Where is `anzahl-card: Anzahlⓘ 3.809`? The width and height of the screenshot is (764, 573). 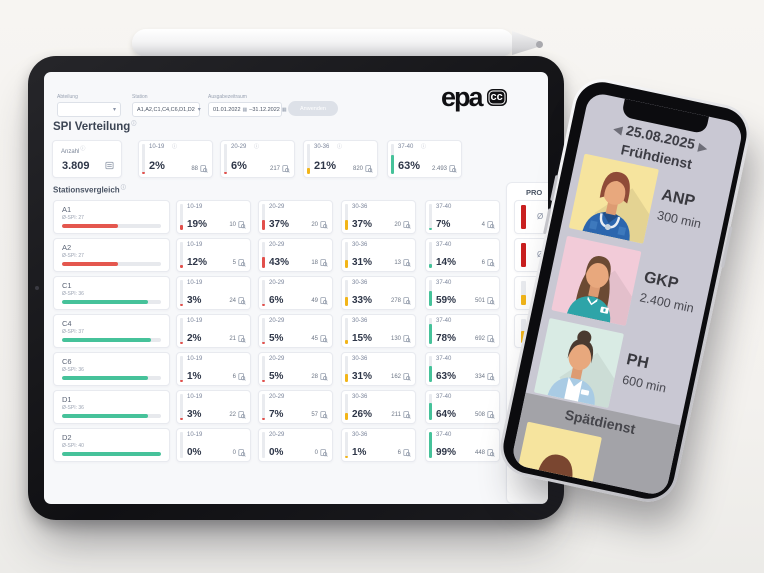 anzahl-card: Anzahlⓘ 3.809 is located at coordinates (87, 159).